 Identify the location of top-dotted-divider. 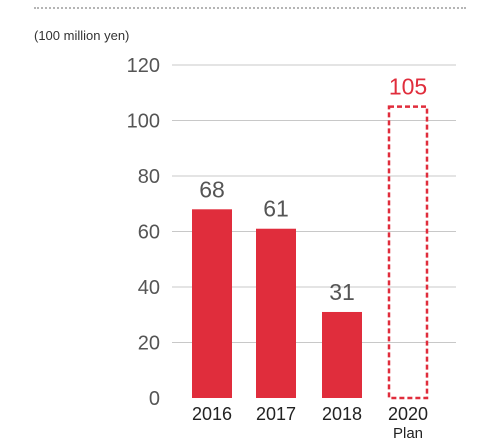
(250, 8).